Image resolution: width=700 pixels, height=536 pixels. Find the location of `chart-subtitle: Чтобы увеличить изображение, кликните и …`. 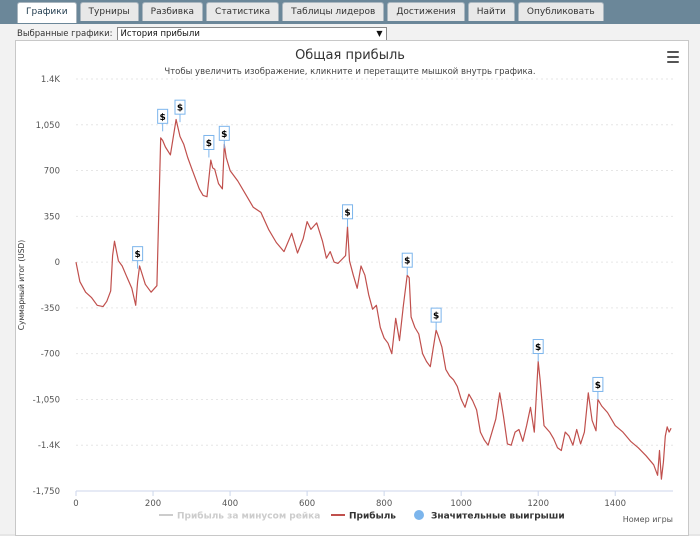

chart-subtitle: Чтобы увеличить изображение, кликните и … is located at coordinates (349, 72).